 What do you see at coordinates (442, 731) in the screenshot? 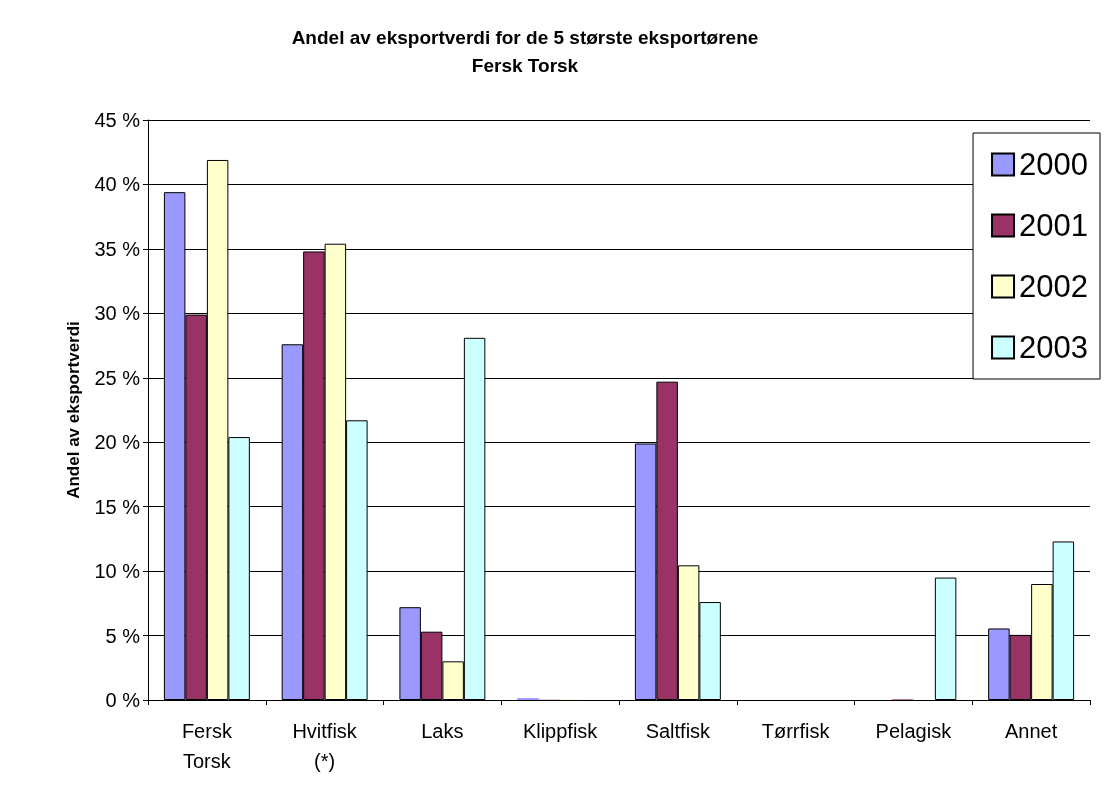
I see `x-tick-label: Laks` at bounding box center [442, 731].